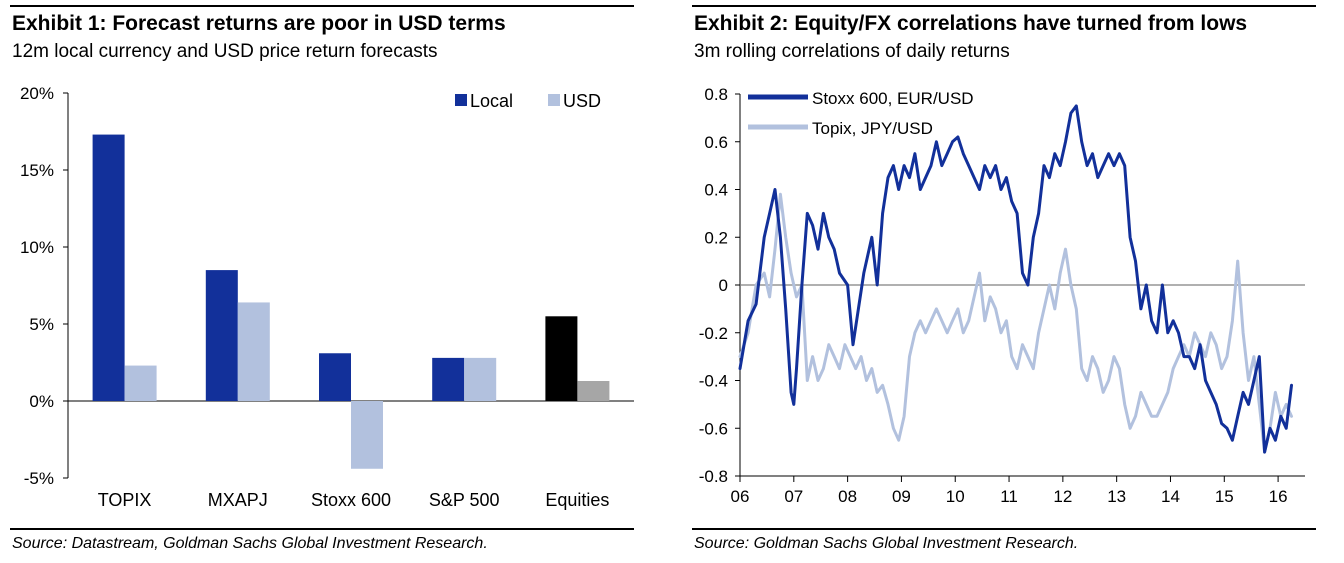  I want to click on exhibit-2-subtitle: 3m rolling correlations of daily returns, so click(852, 51).